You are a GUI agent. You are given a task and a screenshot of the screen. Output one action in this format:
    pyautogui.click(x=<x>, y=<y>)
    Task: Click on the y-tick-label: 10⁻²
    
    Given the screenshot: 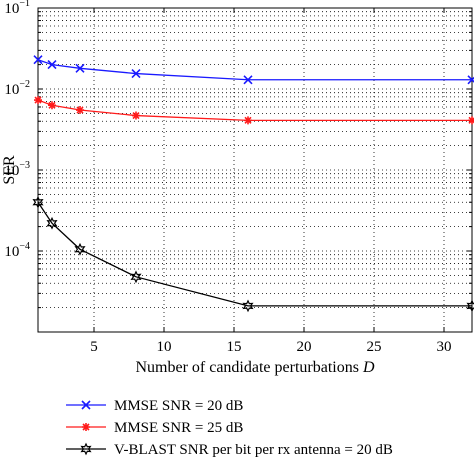 What is the action you would take?
    pyautogui.click(x=17, y=88)
    